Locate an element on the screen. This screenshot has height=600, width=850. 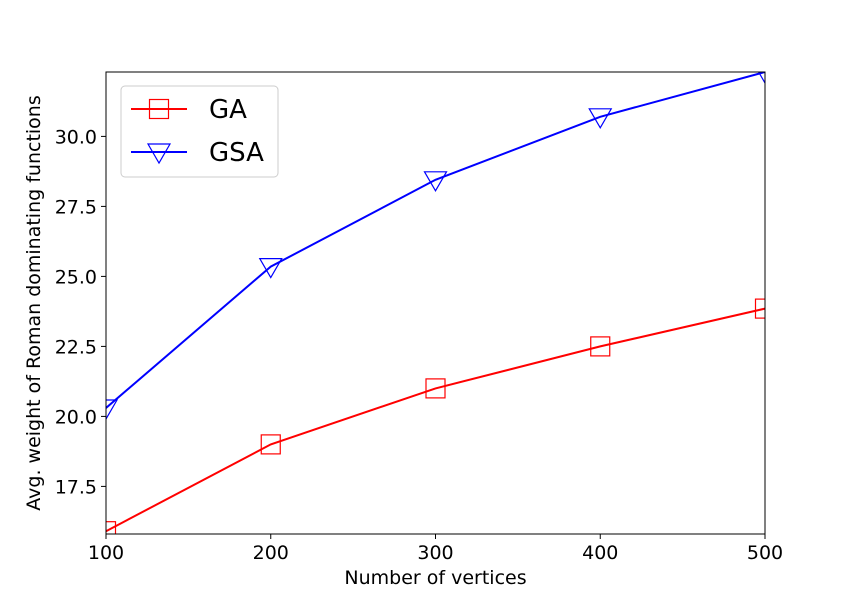
y-tick-label: 20.0 is located at coordinates (76, 417).